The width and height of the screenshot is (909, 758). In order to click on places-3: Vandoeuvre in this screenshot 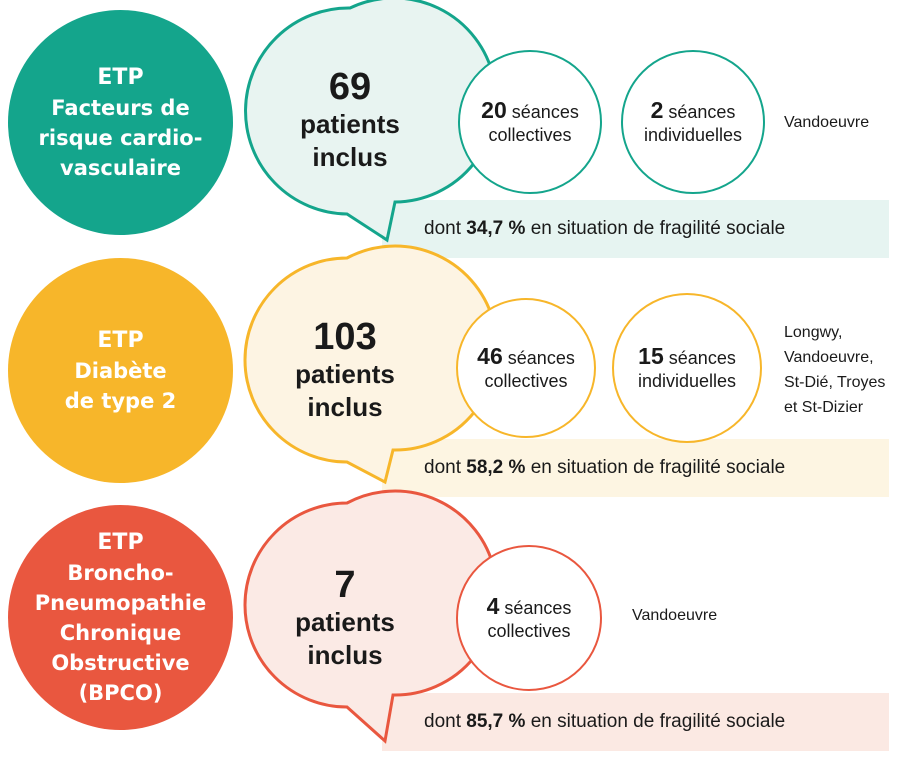, I will do `click(675, 615)`.